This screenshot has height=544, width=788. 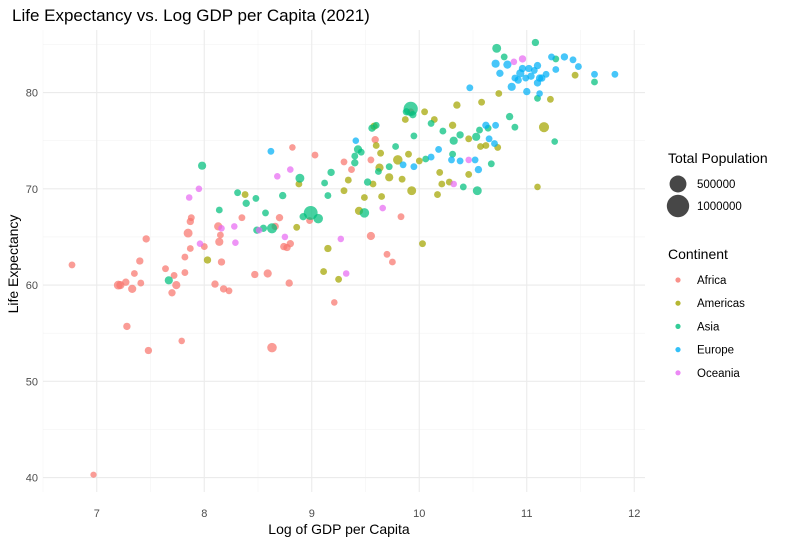 I want to click on x-tick-label: 7, so click(x=97, y=514).